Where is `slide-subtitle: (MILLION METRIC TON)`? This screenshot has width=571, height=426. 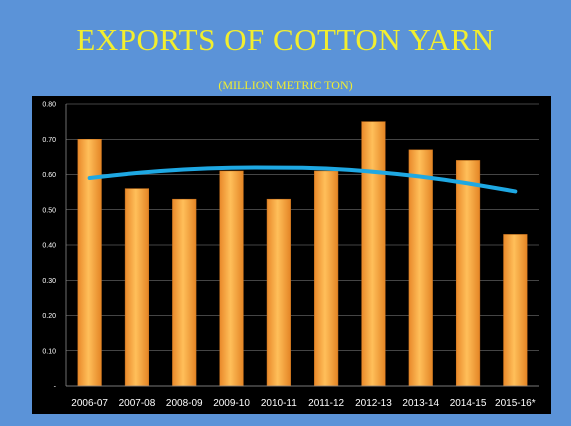 slide-subtitle: (MILLION METRIC TON) is located at coordinates (285, 85).